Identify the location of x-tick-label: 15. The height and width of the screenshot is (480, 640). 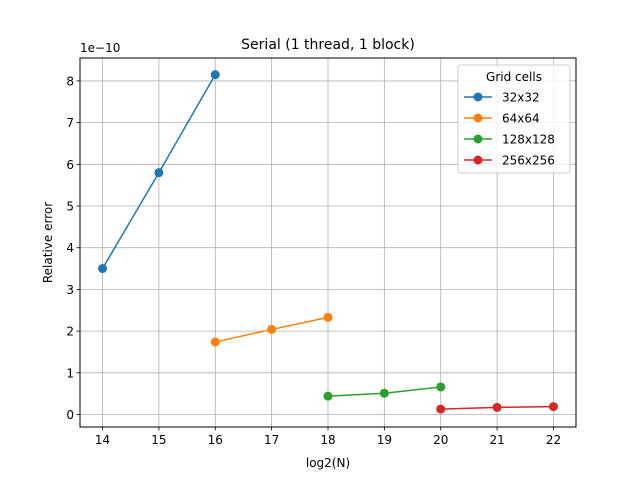
(158, 440).